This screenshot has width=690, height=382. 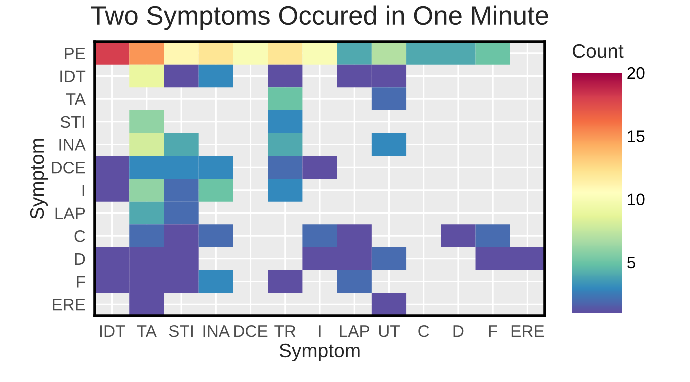 I want to click on y-tick-label: IDT, so click(x=73, y=76).